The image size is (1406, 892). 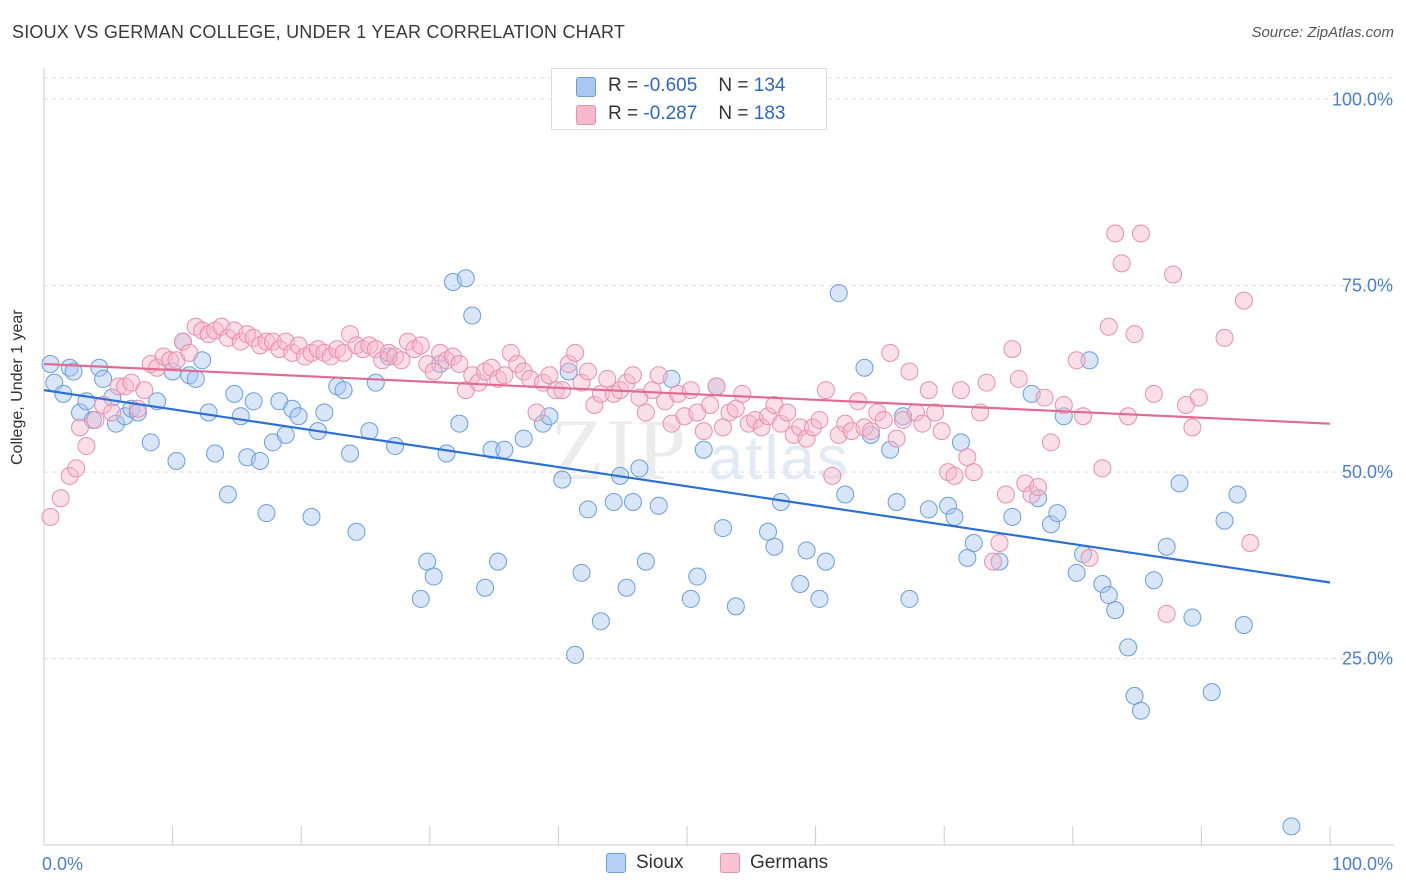 What do you see at coordinates (687, 393) in the screenshot?
I see `germans-trend-line` at bounding box center [687, 393].